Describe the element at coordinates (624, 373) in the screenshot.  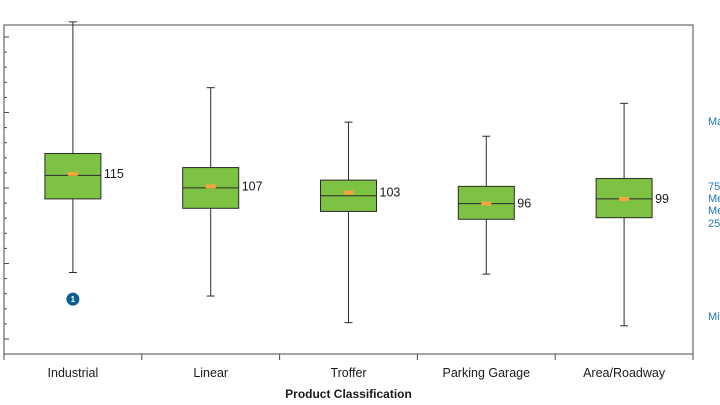
I see `category-label: Area/Roadway` at that location.